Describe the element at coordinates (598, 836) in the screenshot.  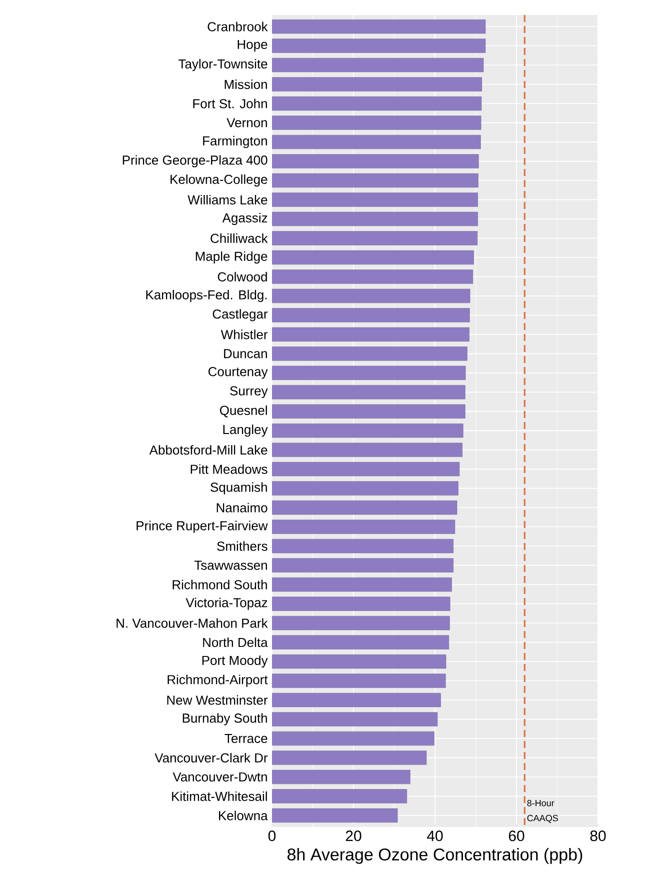
I see `x-tick-label: 80` at that location.